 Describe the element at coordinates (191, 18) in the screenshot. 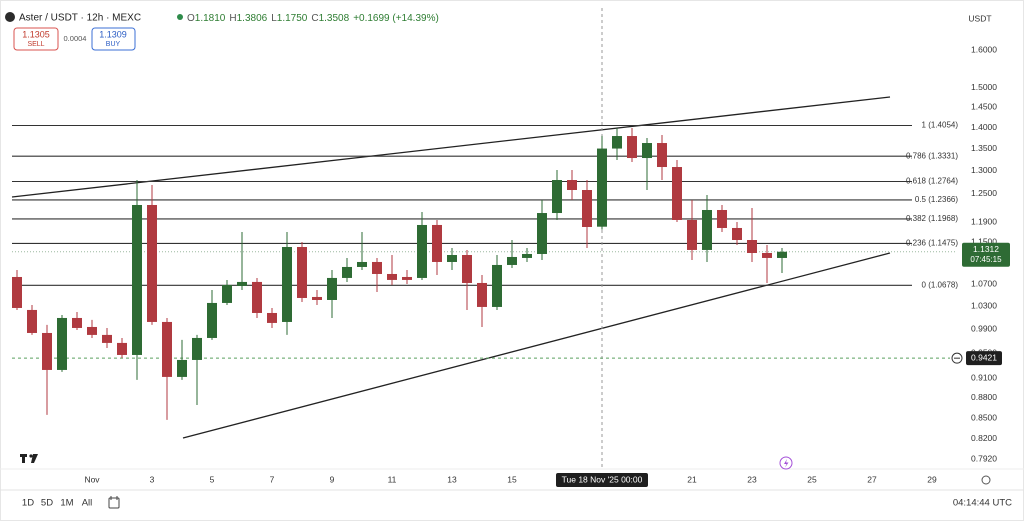

I see `ohlc-key: O` at that location.